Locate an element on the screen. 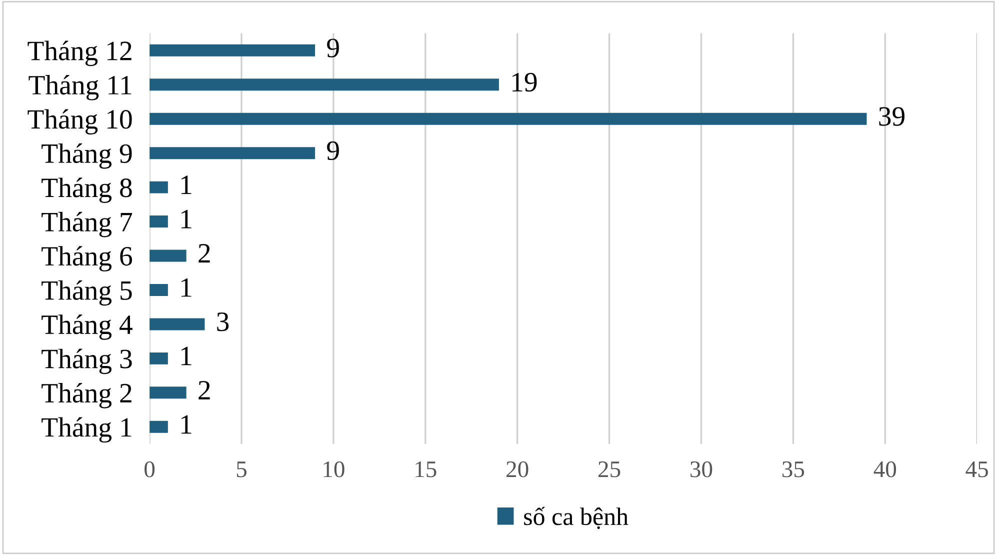  y-tick-label: Tháng 2 is located at coordinates (87, 395).